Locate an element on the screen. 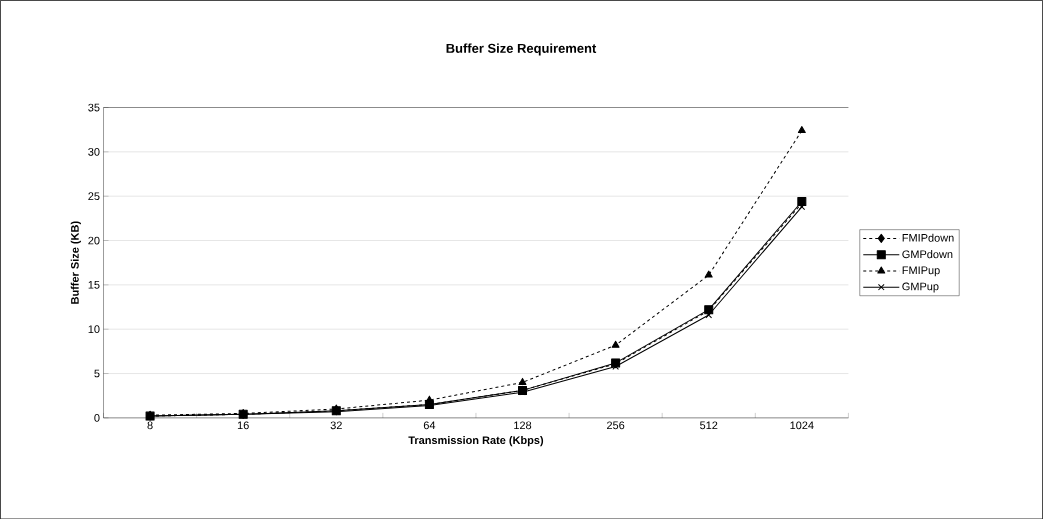 Image resolution: width=1043 pixels, height=519 pixels. x-tick-label: 16 is located at coordinates (243, 425).